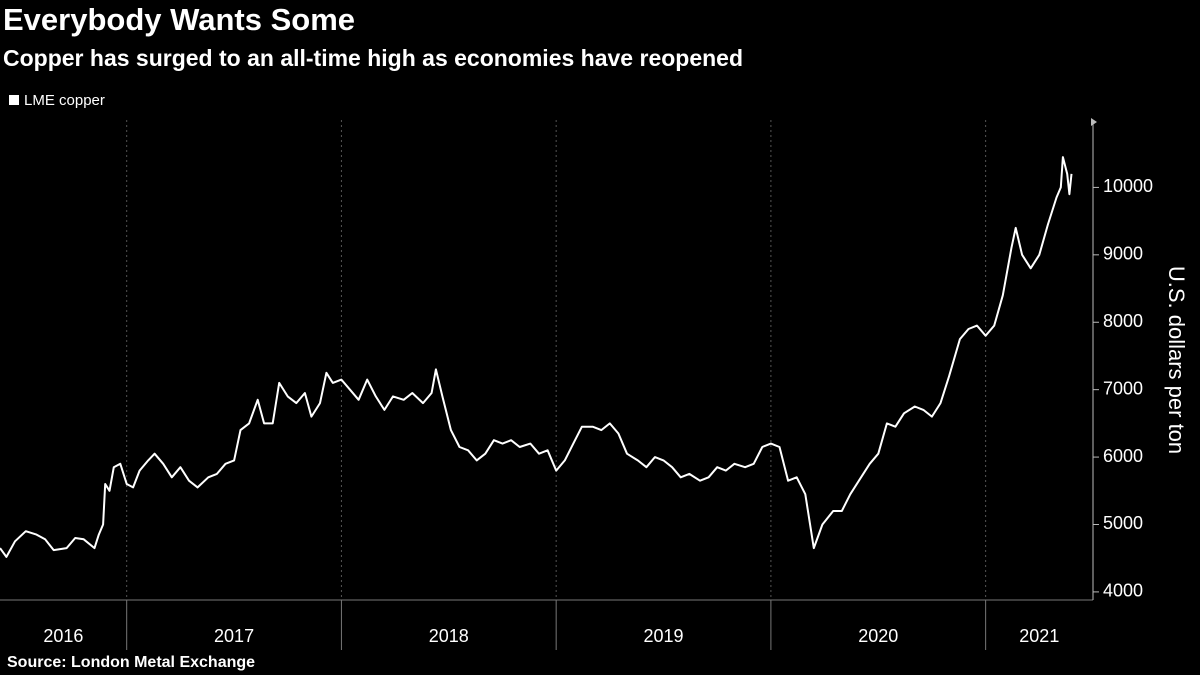 This screenshot has height=675, width=1200. What do you see at coordinates (131, 662) in the screenshot?
I see `source: Source: London Metal Exchange` at bounding box center [131, 662].